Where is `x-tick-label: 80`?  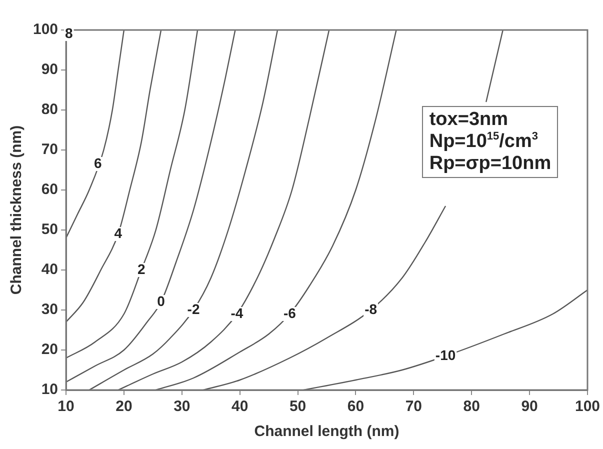
x-tick-label: 80 is located at coordinates (471, 407).